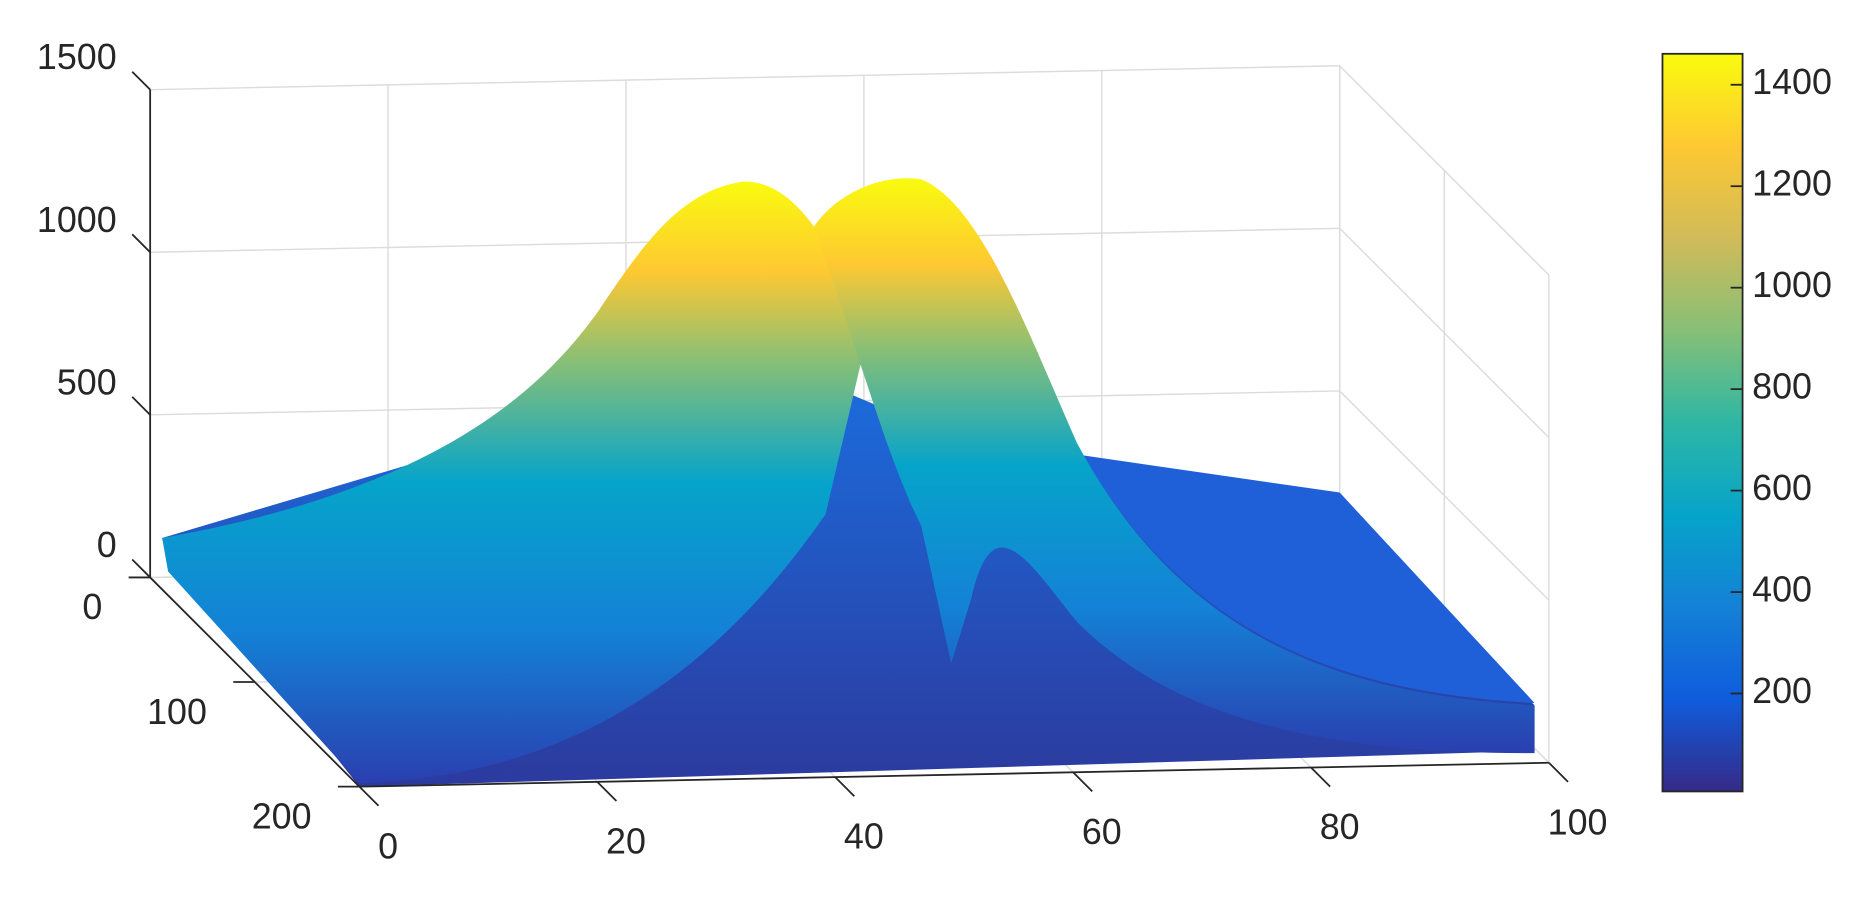 This screenshot has width=1876, height=910. I want to click on colorbar, so click(1702, 422).